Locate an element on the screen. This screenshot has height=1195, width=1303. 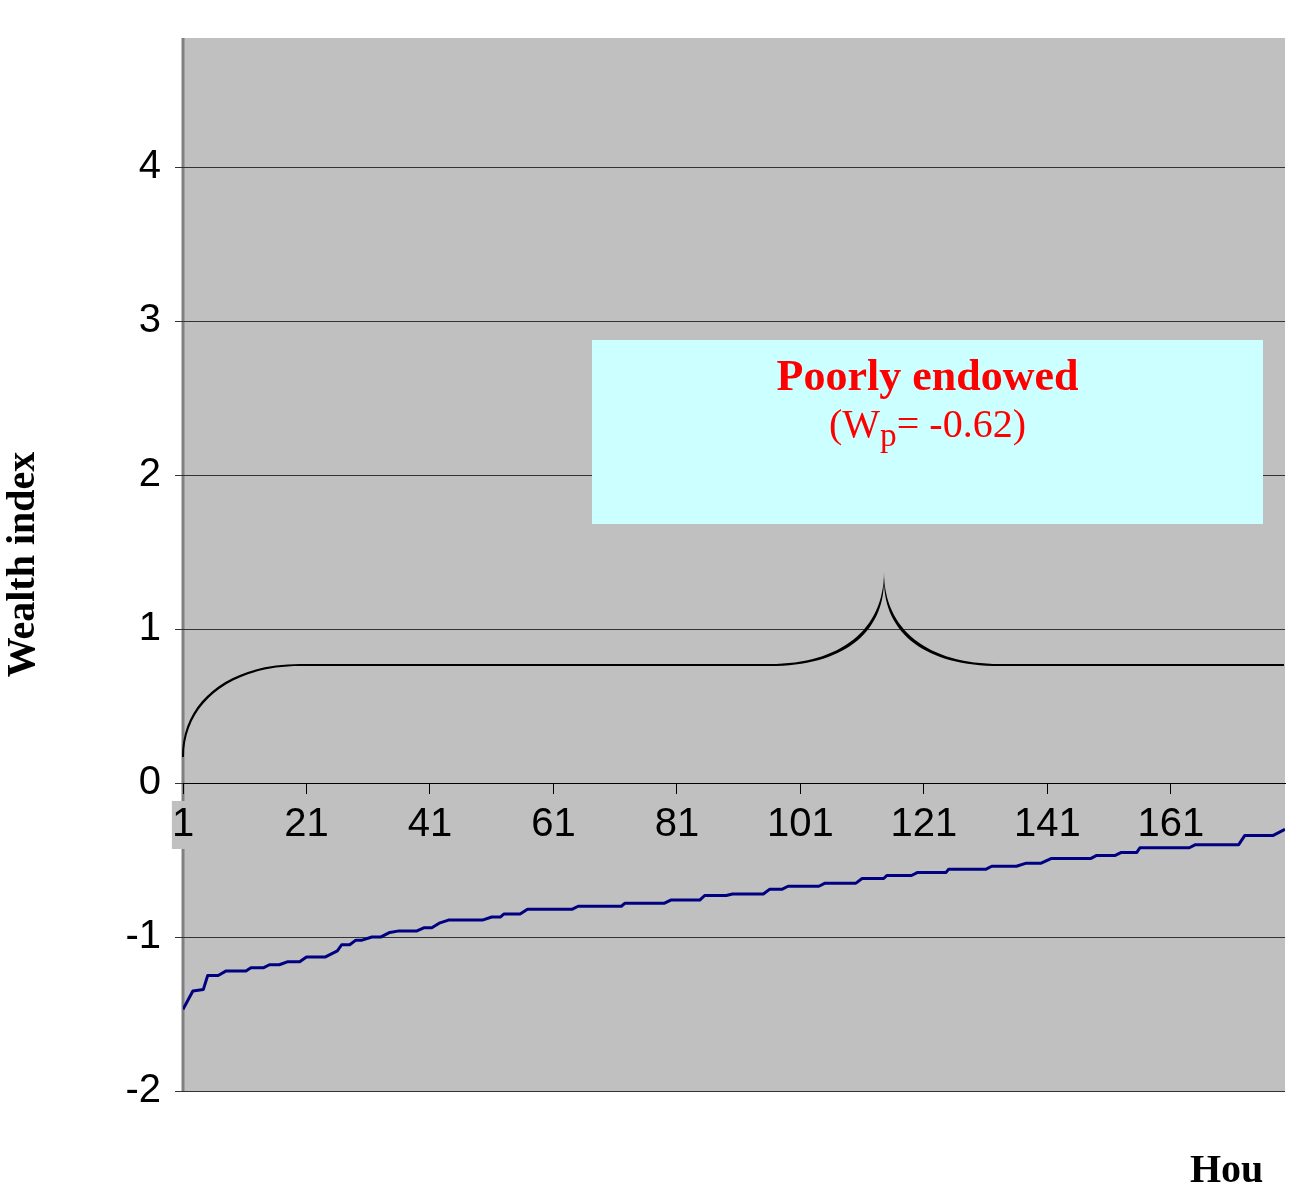
y-tick-label: 2 is located at coordinates (149, 472).